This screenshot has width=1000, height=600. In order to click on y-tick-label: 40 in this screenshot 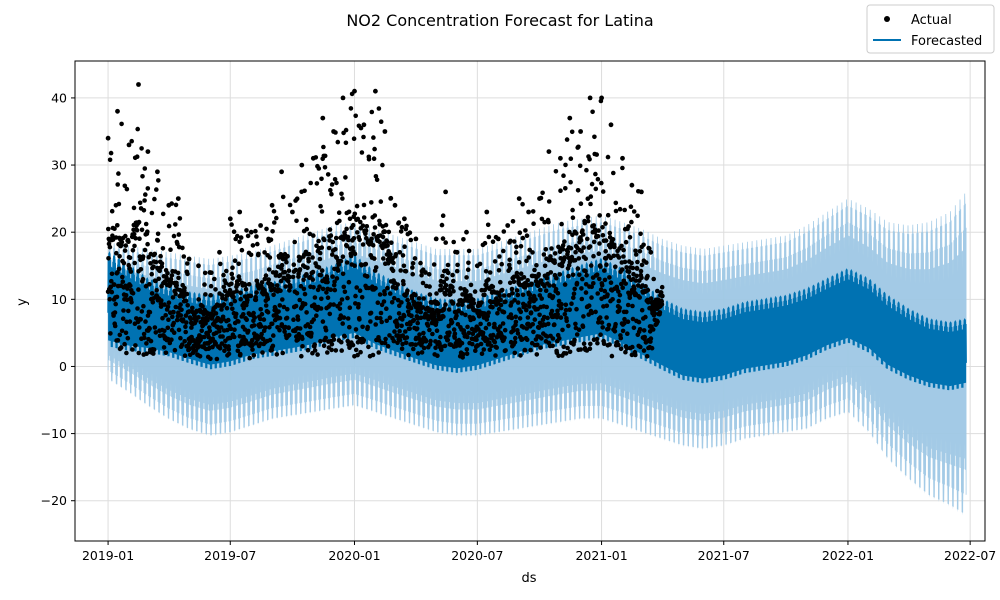, I will do `click(59, 97)`.